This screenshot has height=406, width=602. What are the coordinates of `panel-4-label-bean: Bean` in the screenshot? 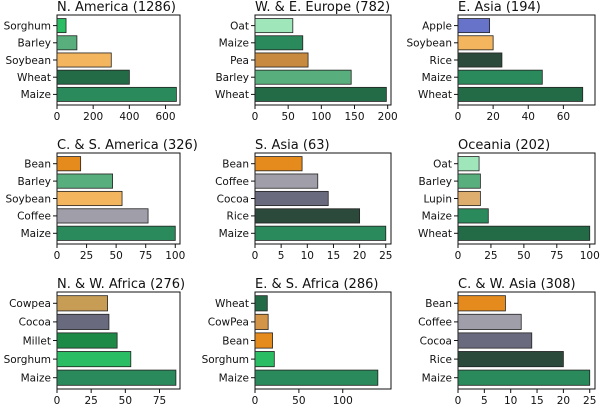 It's located at (37, 165).